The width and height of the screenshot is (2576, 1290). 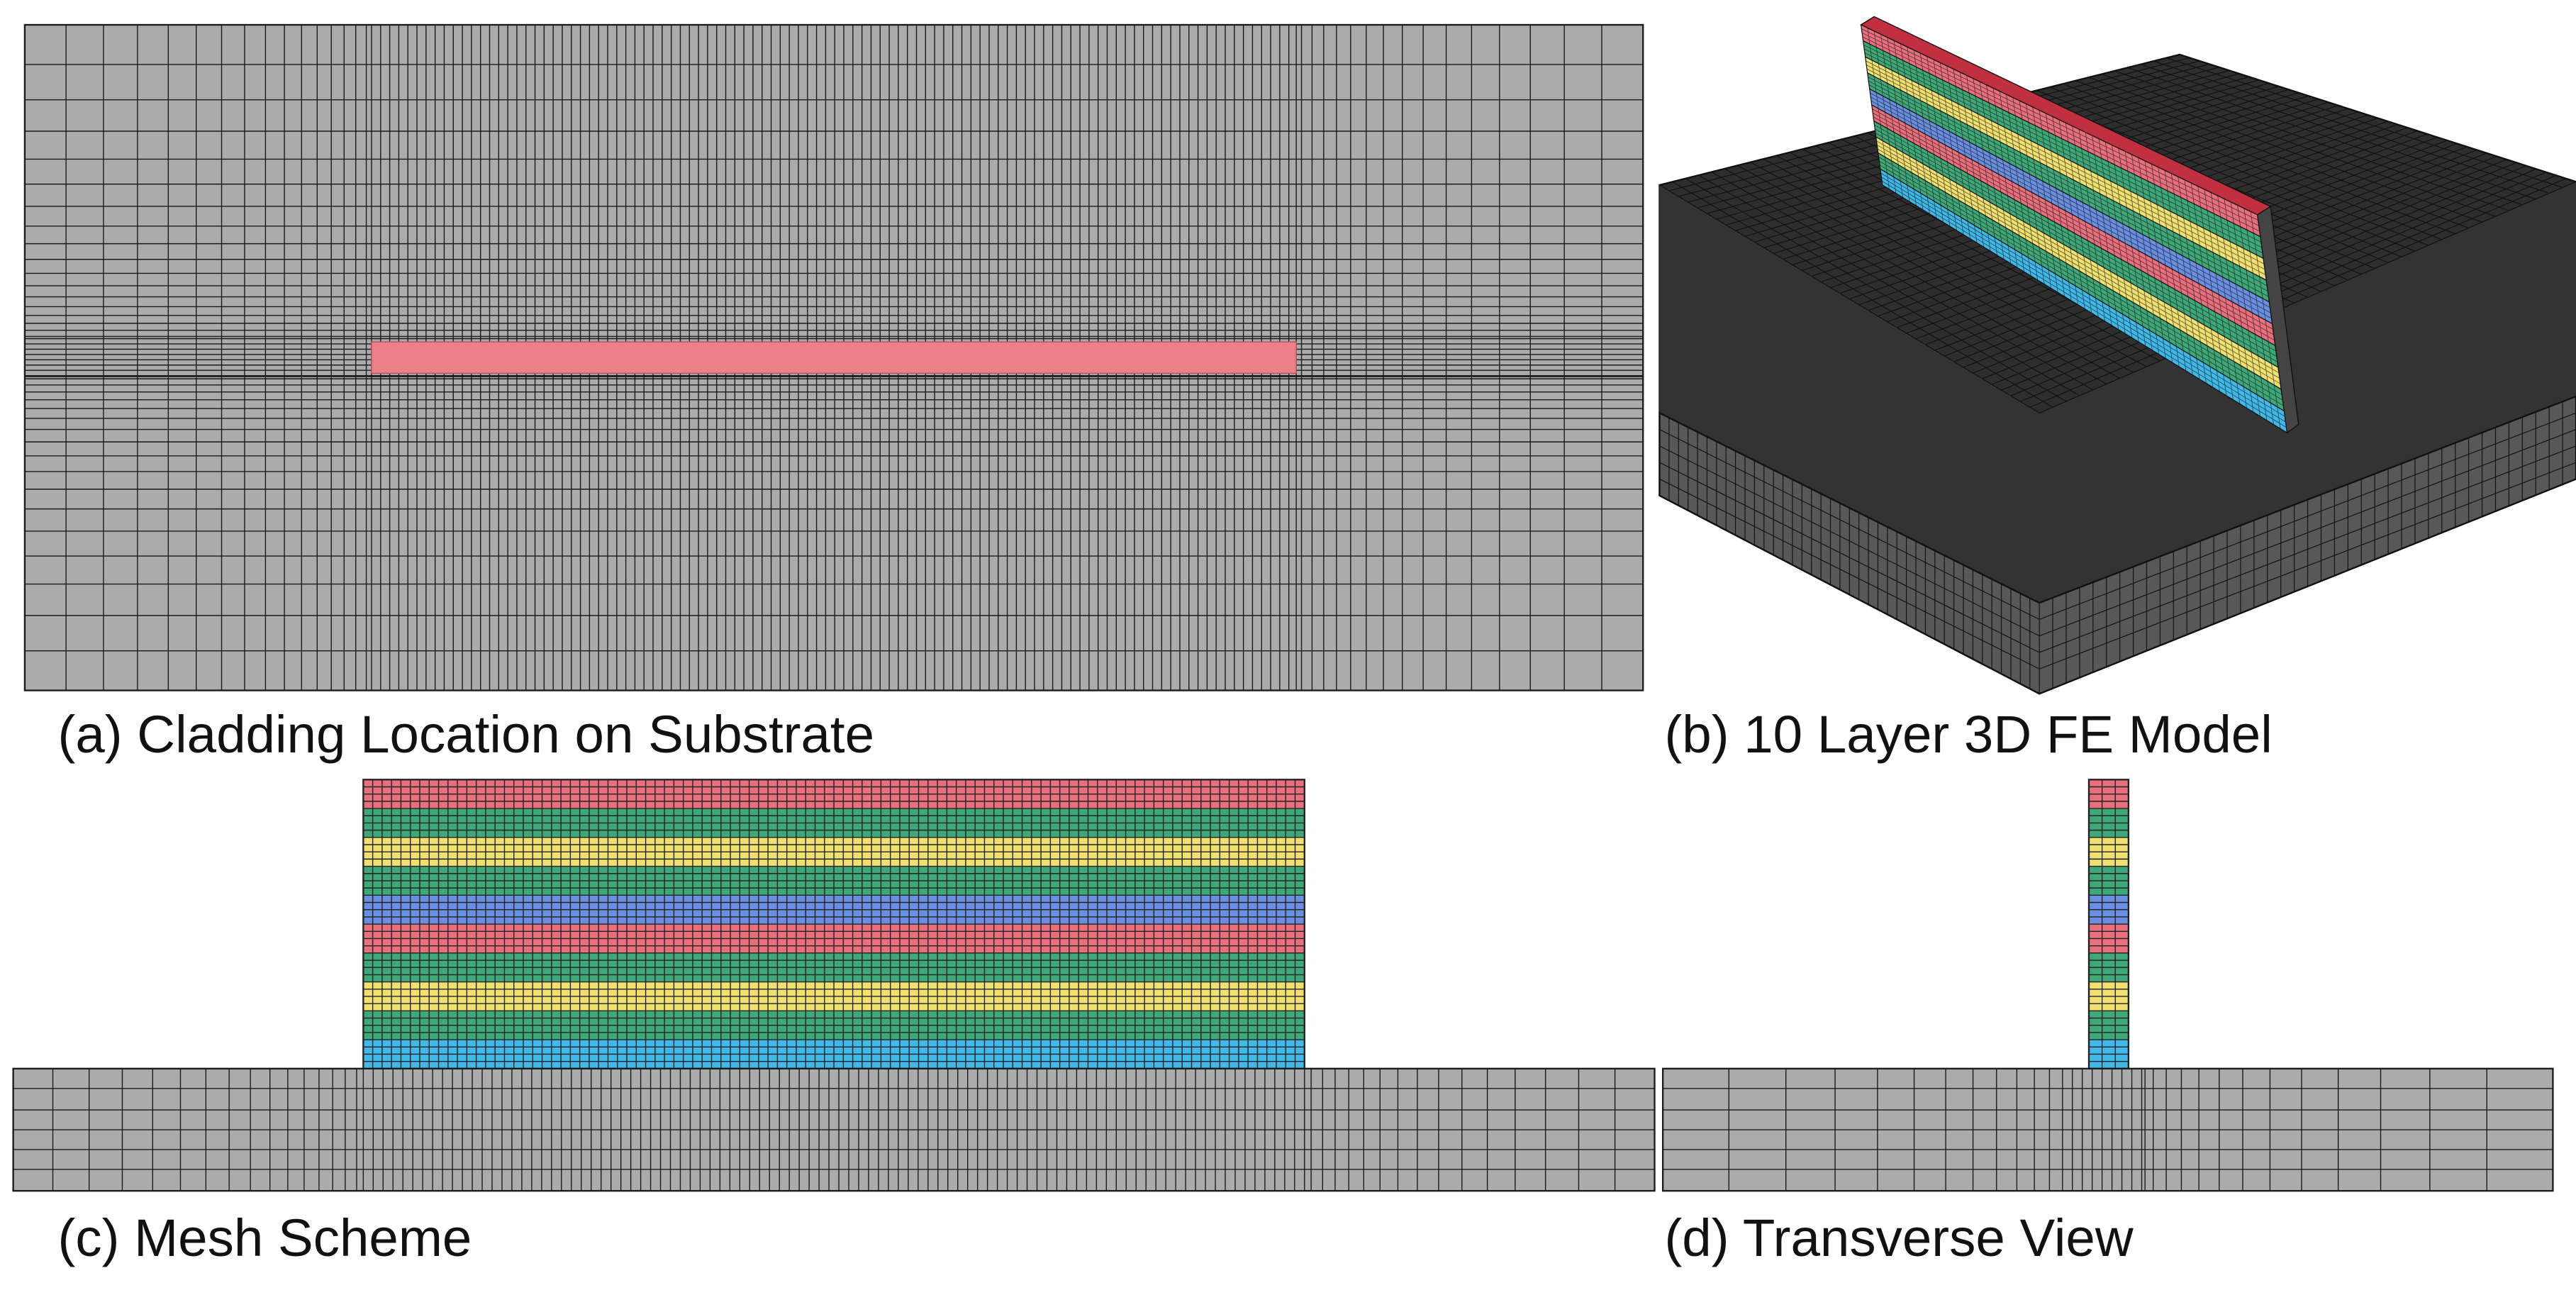 I want to click on caption: (a) Cladding Location on Substrate, so click(x=466, y=734).